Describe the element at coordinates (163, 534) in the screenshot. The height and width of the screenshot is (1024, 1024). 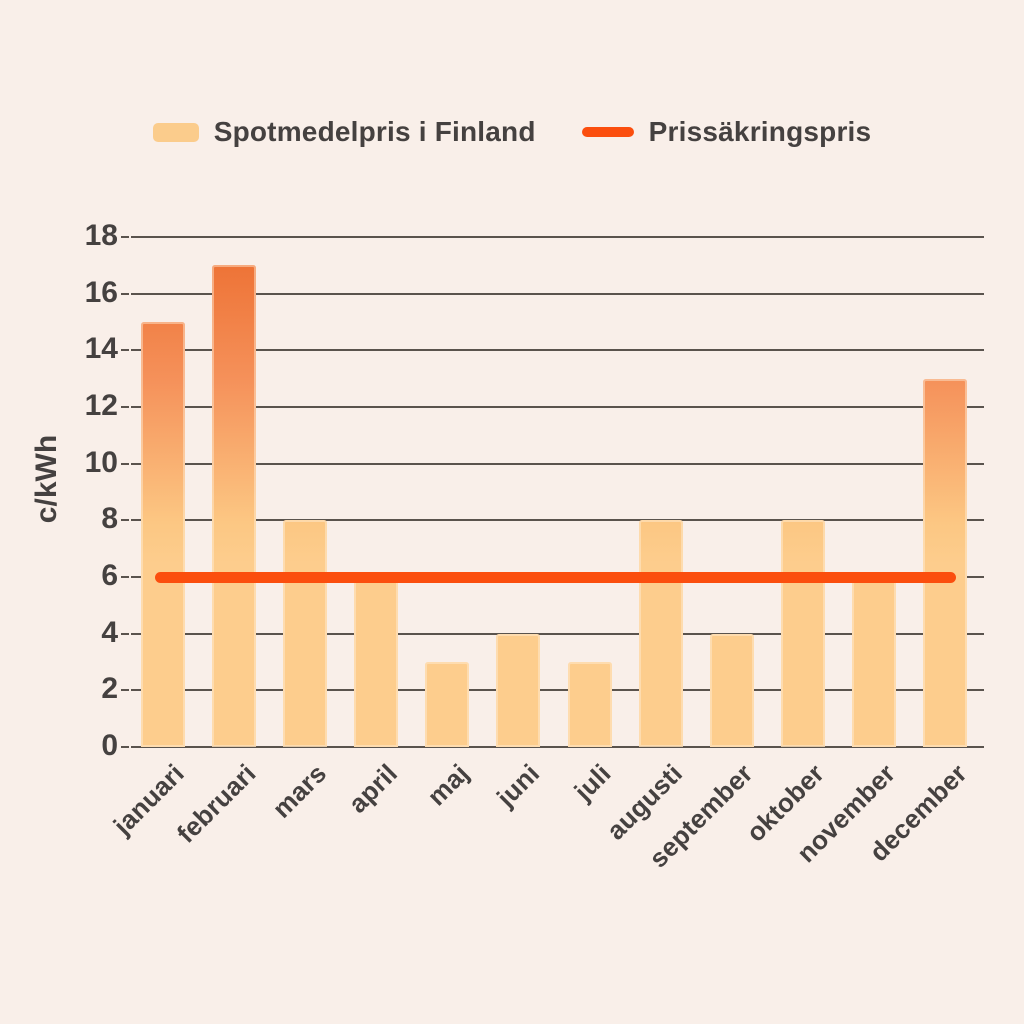
I see `bar-januari` at that location.